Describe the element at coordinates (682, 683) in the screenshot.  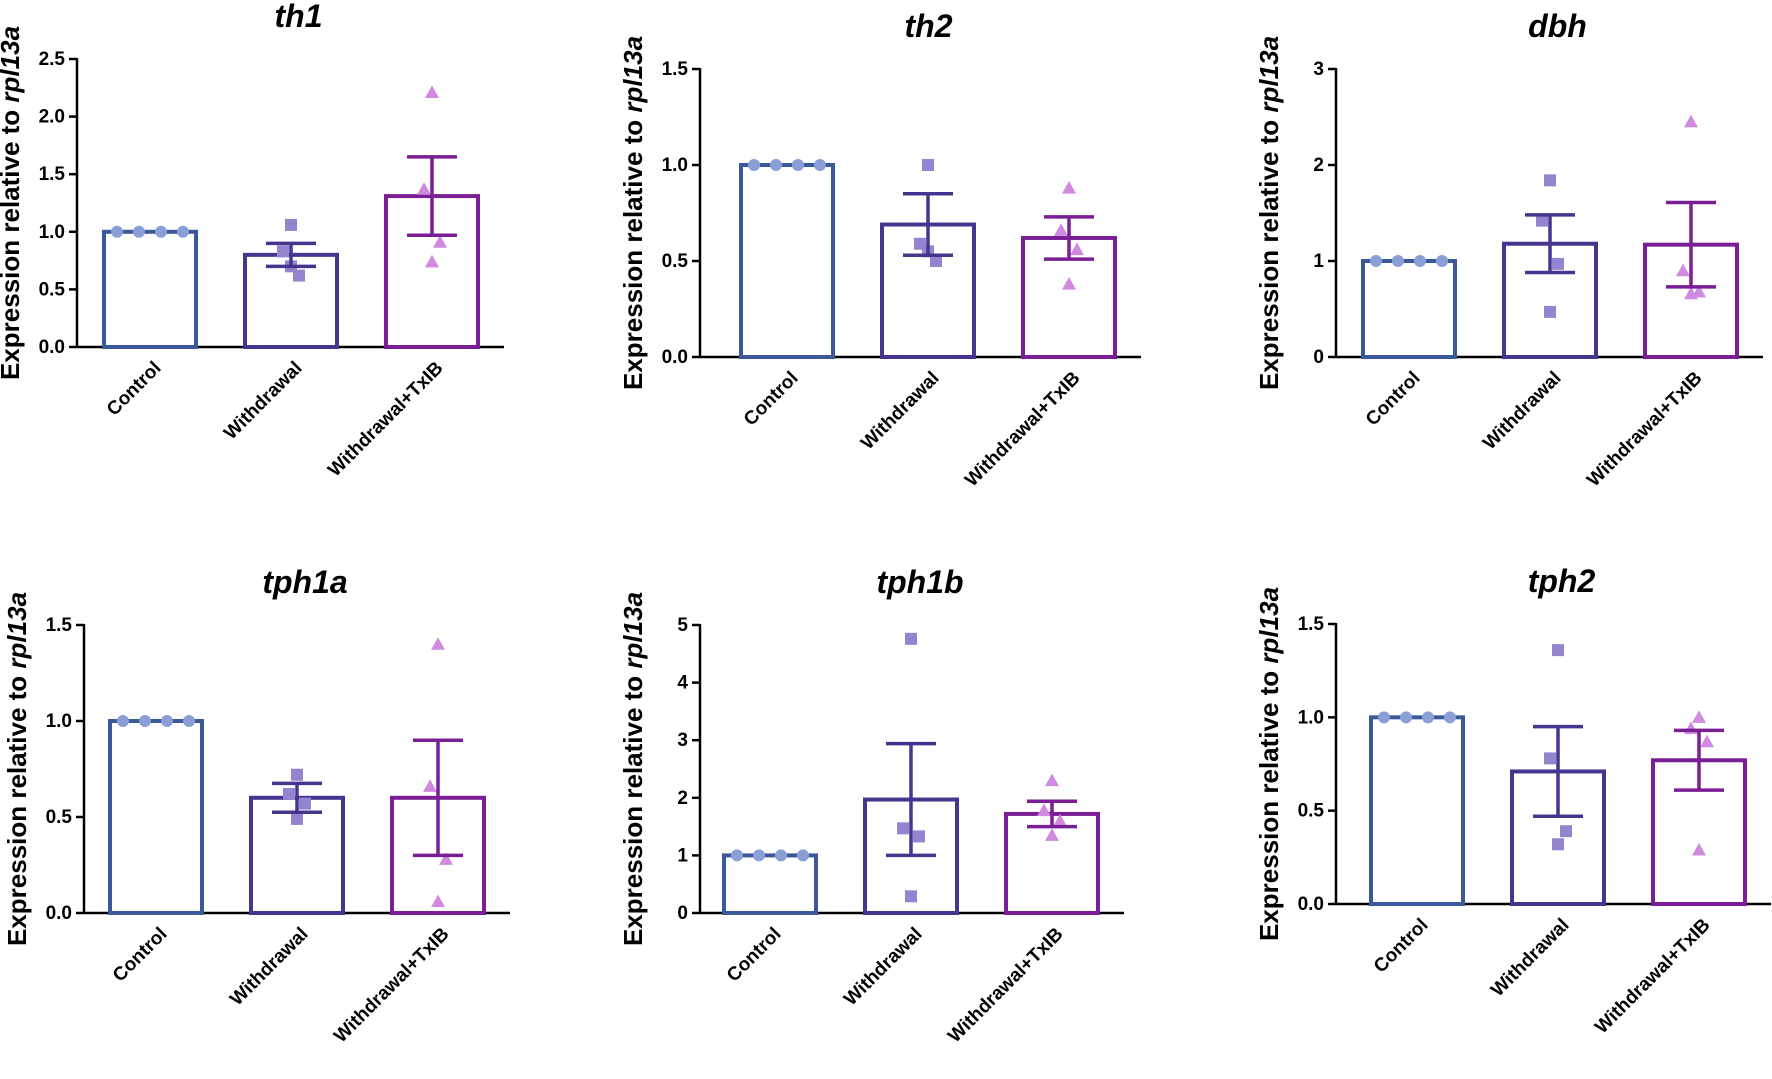
I see `y-tick-label: 4` at that location.